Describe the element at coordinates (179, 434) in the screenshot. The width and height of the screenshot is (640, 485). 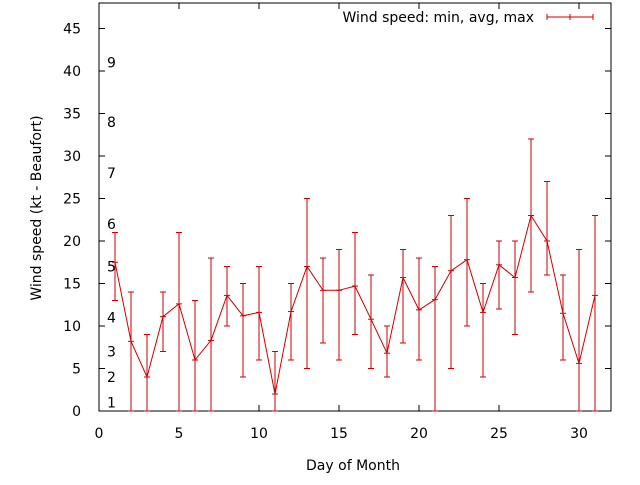
I see `x-tick-label: 5` at that location.